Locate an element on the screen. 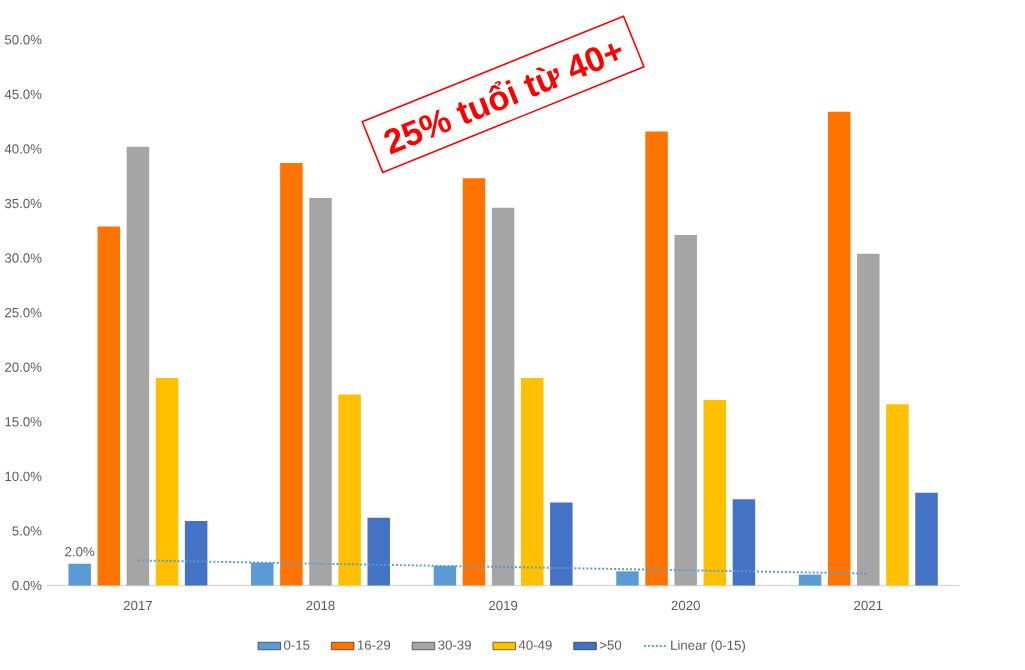  data-label: 2.0% is located at coordinates (80, 552).